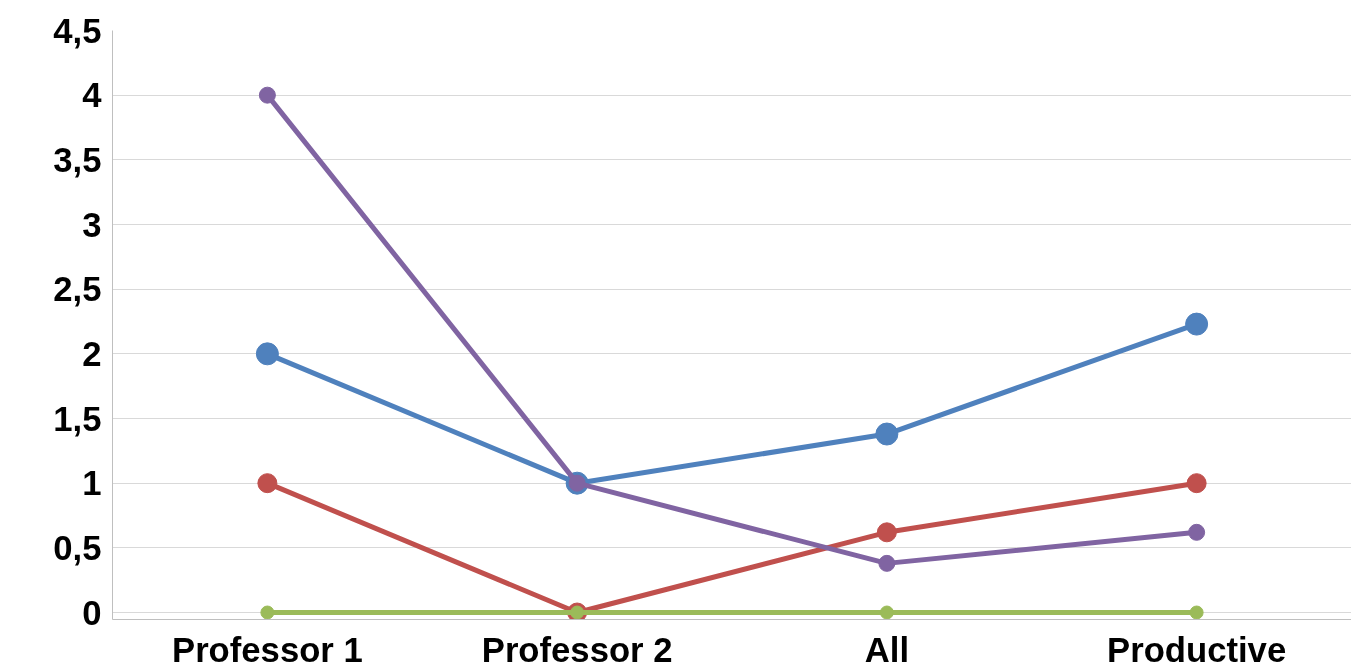 Image resolution: width=1351 pixels, height=671 pixels. I want to click on y-tick-label: 3,5, so click(77, 159).